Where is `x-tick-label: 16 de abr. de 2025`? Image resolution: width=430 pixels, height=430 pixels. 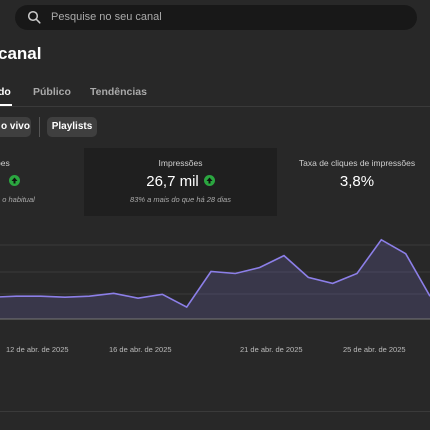
x-tick-label: 16 de abr. de 2025 is located at coordinates (140, 349).